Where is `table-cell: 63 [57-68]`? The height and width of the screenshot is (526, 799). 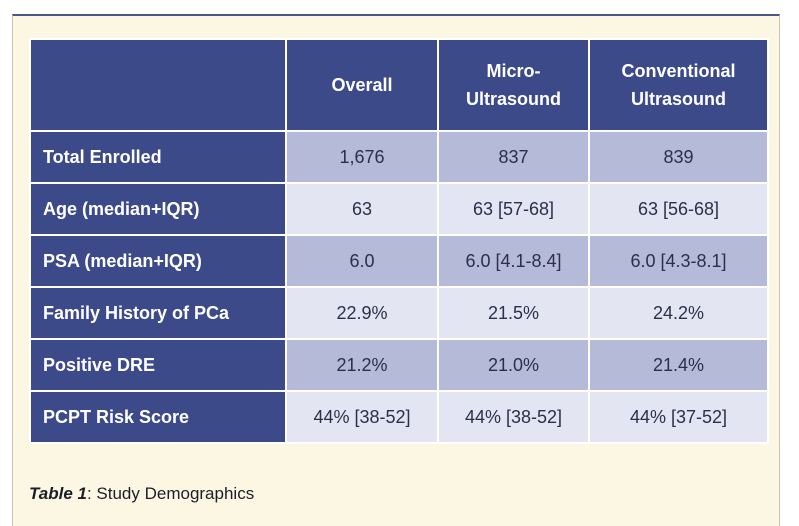
table-cell: 63 [57-68] is located at coordinates (513, 209).